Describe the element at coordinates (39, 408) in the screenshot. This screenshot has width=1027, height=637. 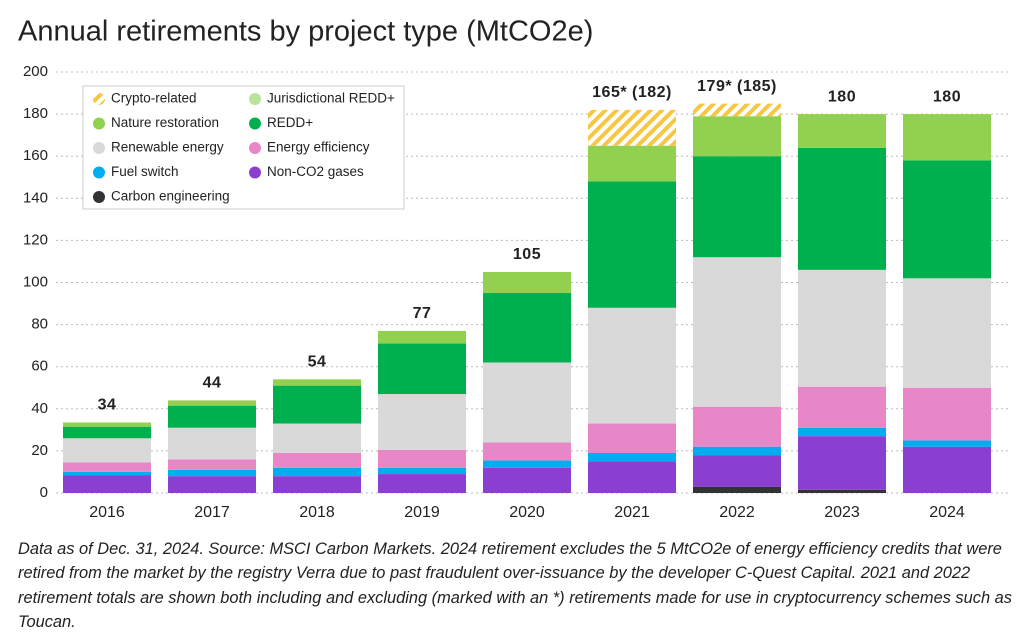
I see `y-tick-label: 40` at that location.